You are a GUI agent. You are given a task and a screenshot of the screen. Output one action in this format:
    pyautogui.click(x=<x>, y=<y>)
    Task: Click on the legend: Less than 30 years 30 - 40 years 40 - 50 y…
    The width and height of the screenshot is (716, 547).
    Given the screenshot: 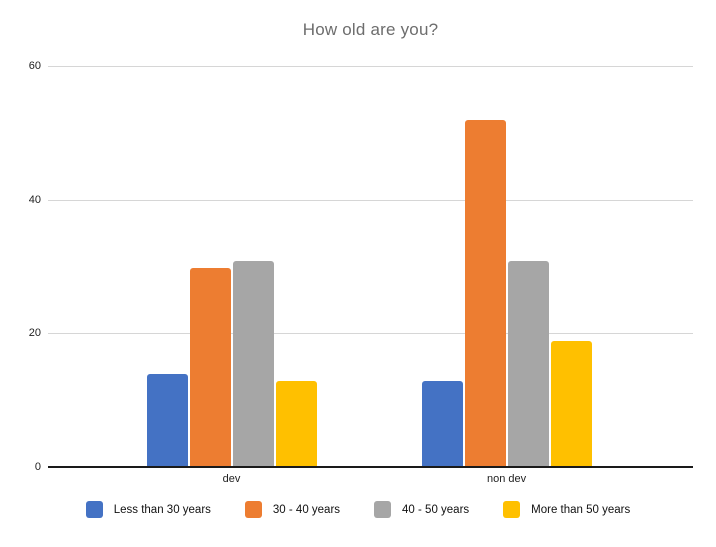 What is the action you would take?
    pyautogui.click(x=358, y=509)
    